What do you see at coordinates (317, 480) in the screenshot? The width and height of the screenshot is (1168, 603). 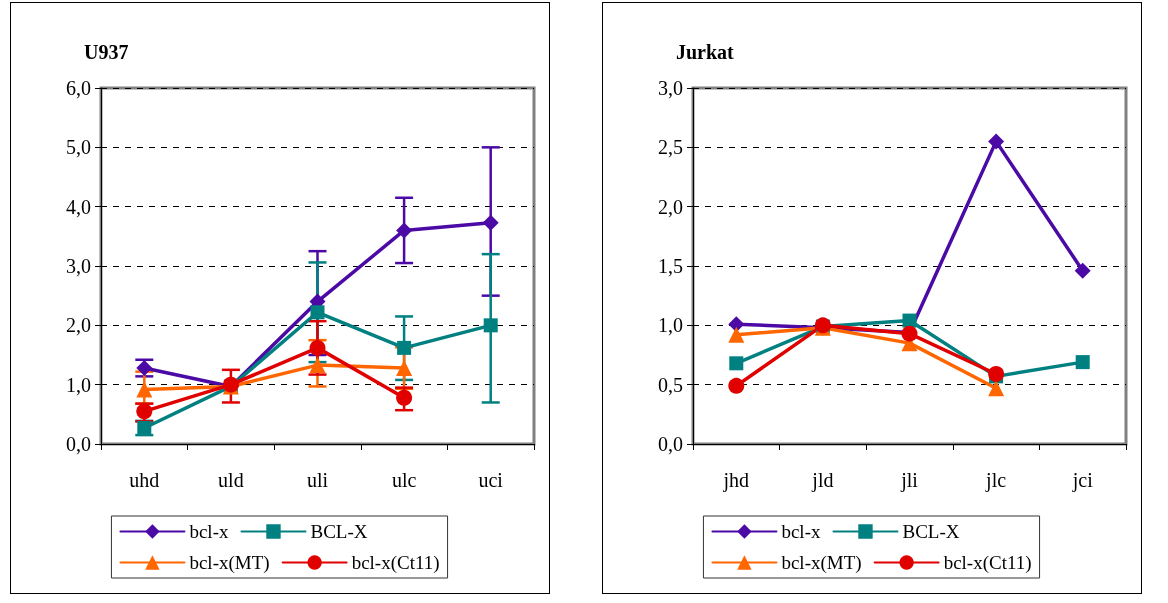 I see `x-tick-label: uli` at bounding box center [317, 480].